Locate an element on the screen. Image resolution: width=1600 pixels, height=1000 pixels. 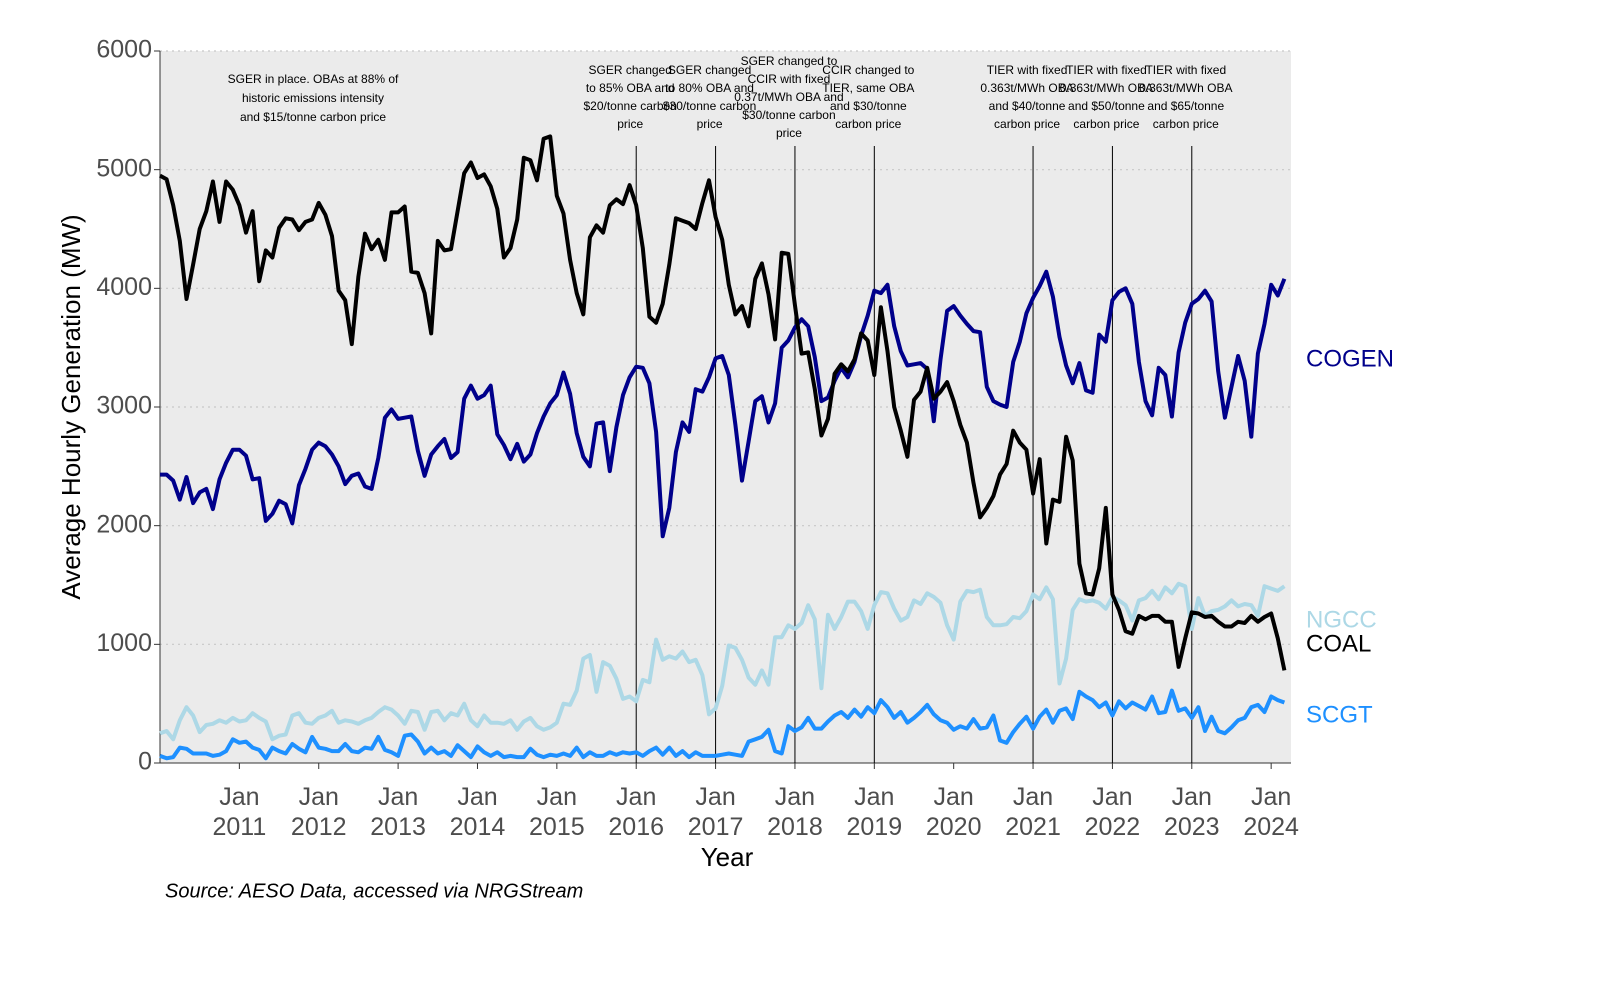
x-tick-label: Jan 2024 is located at coordinates (1271, 812).